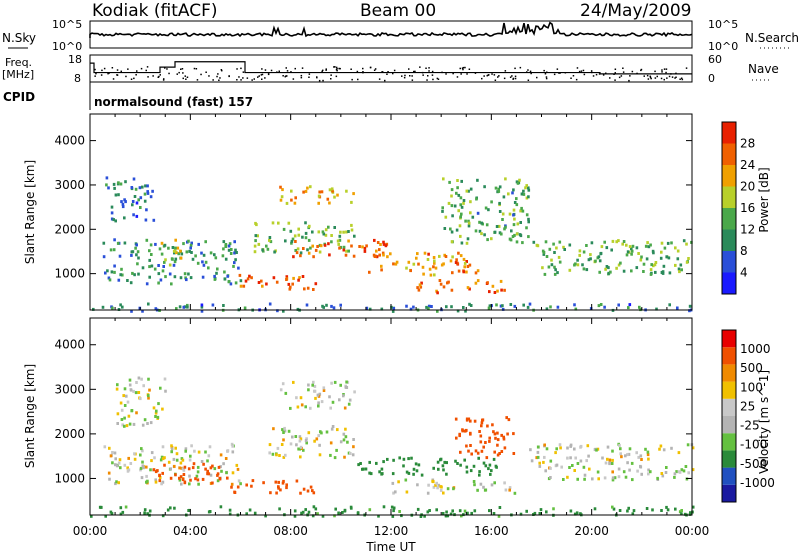 This screenshot has width=800, height=554. What do you see at coordinates (90, 531) in the screenshot?
I see `time-tick-label: 00:00` at bounding box center [90, 531].